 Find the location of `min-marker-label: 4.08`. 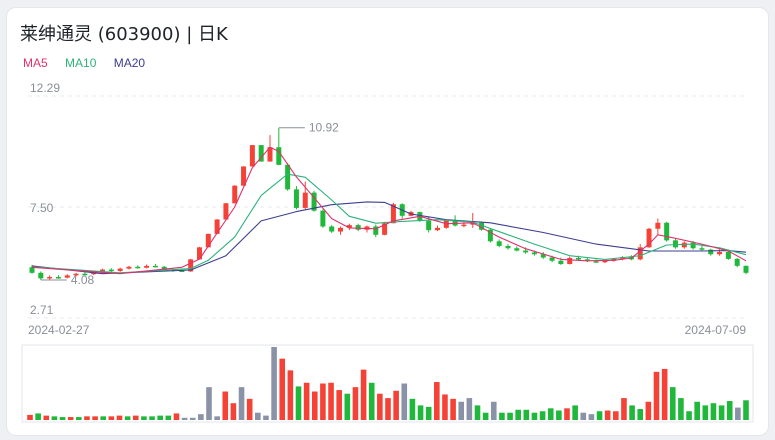

min-marker-label: 4.08 is located at coordinates (83, 280).